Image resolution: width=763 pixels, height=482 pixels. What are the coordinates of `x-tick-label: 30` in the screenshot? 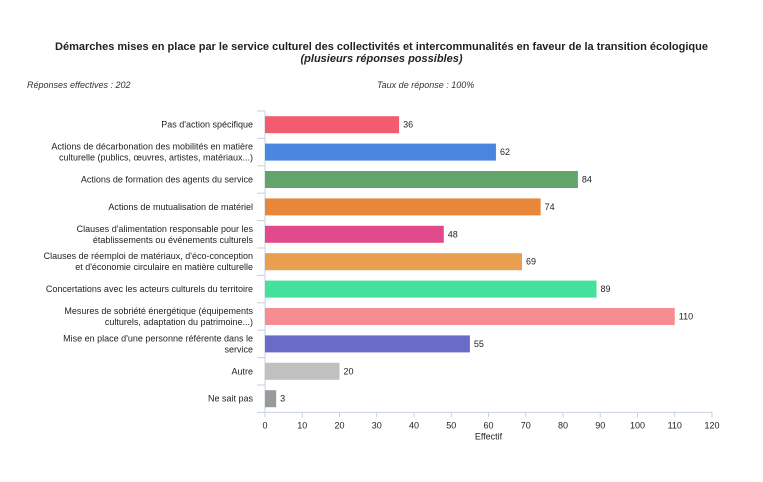 It's located at (377, 425).